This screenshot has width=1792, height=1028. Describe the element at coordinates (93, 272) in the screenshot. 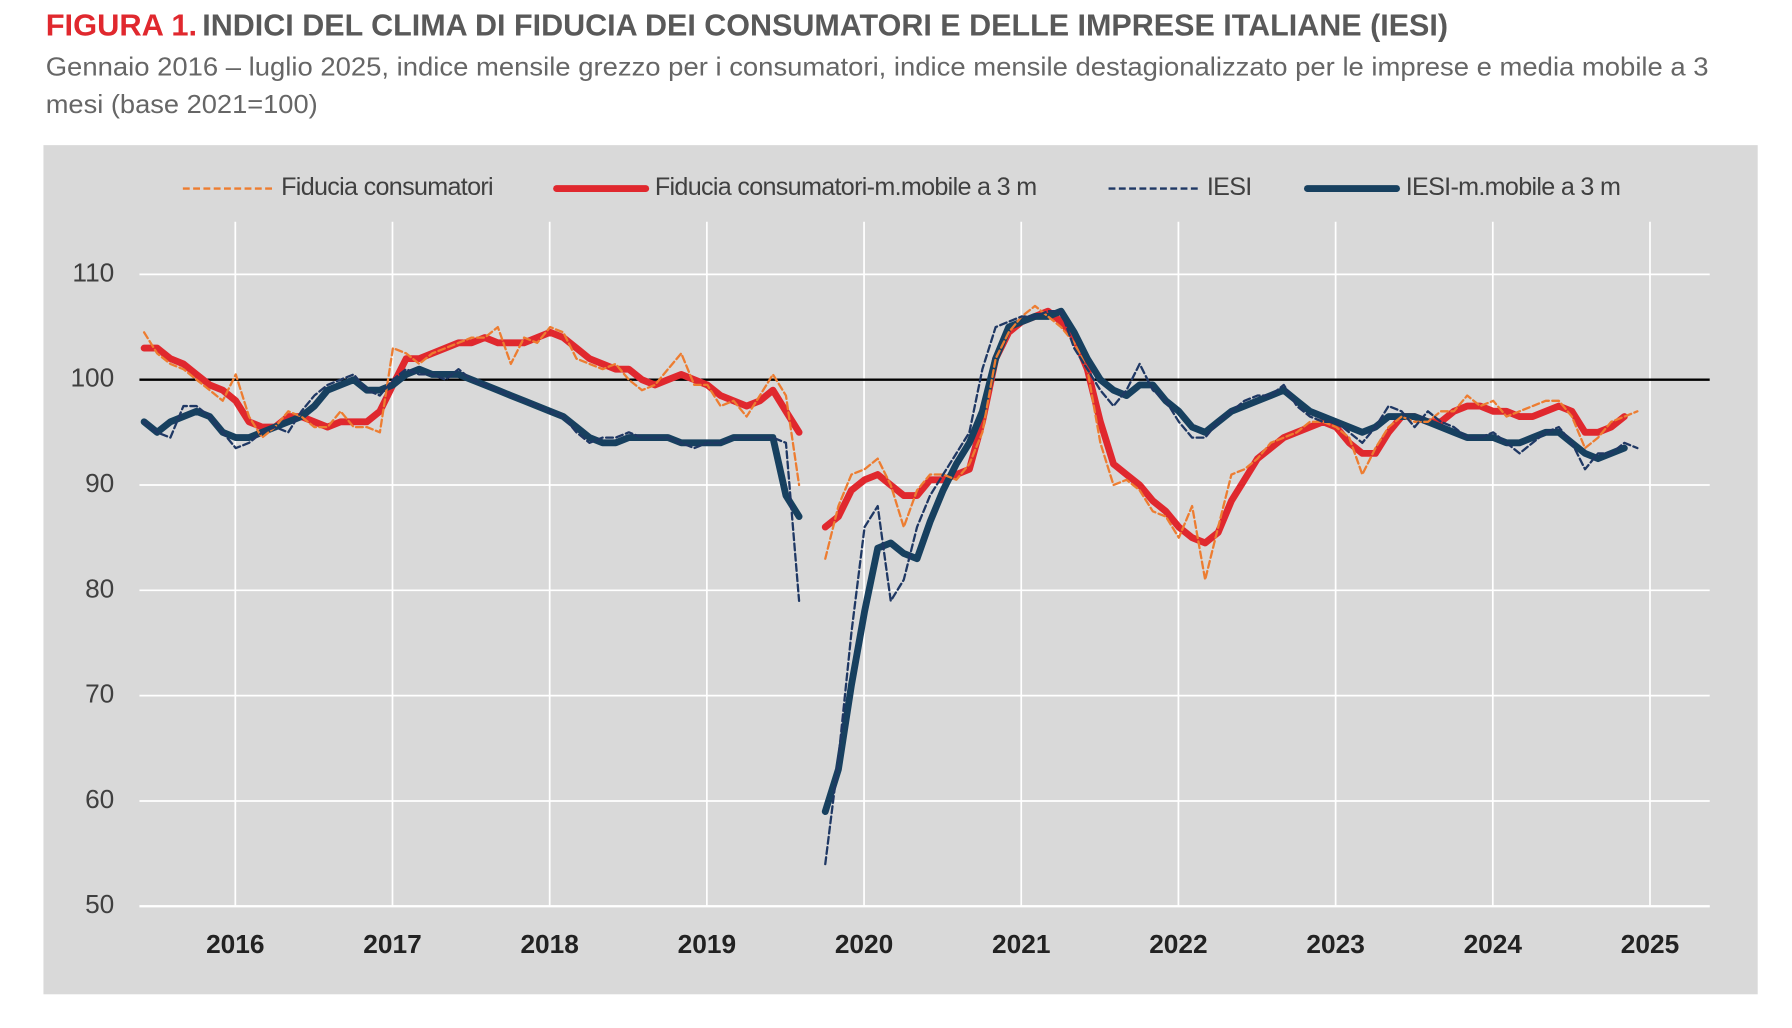

I see `y-tick-label: 110` at that location.